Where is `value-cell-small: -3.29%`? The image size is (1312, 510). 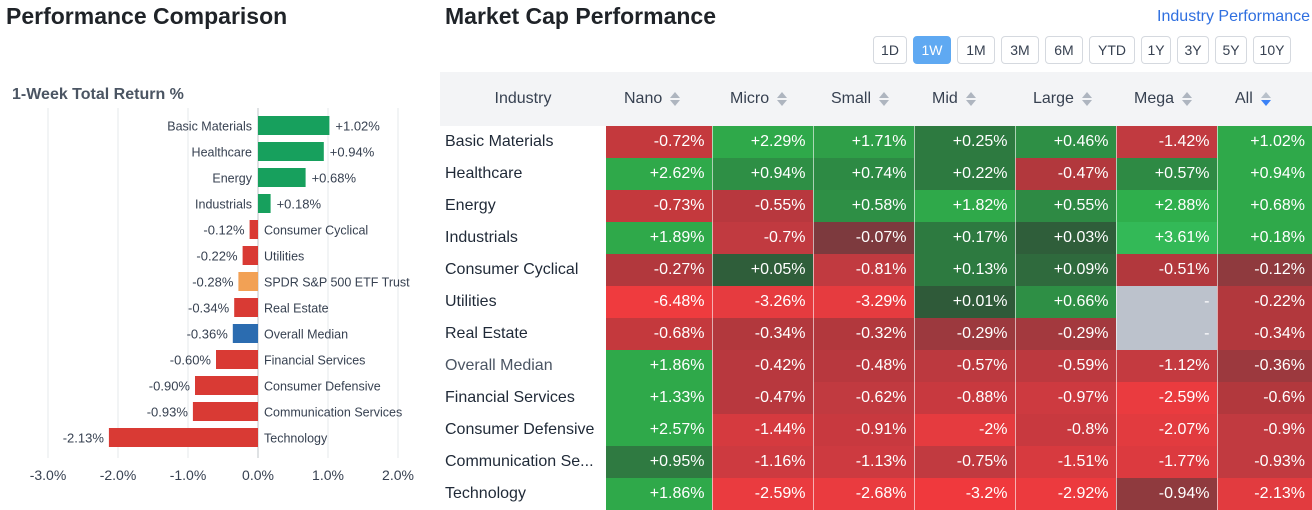 value-cell-small: -3.29% is located at coordinates (864, 302).